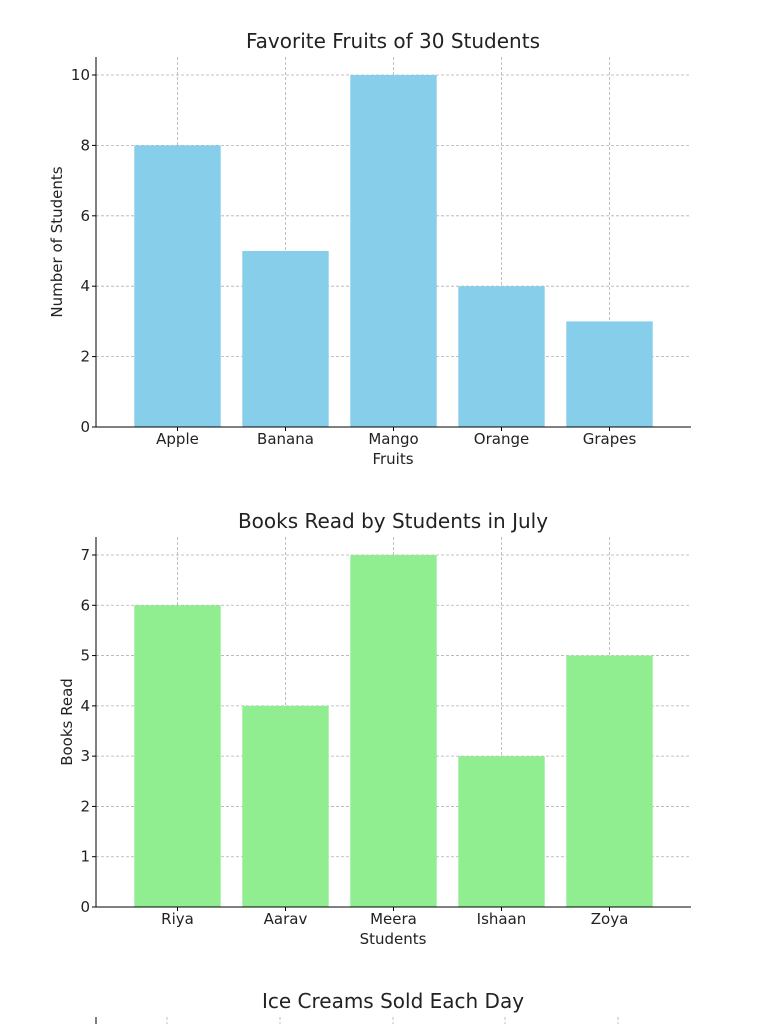 The height and width of the screenshot is (1024, 768). I want to click on x-tick-label: Zoya, so click(610, 919).